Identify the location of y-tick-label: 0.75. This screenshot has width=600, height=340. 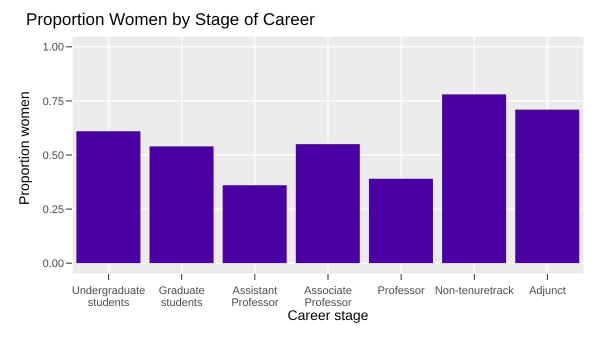
(53, 102).